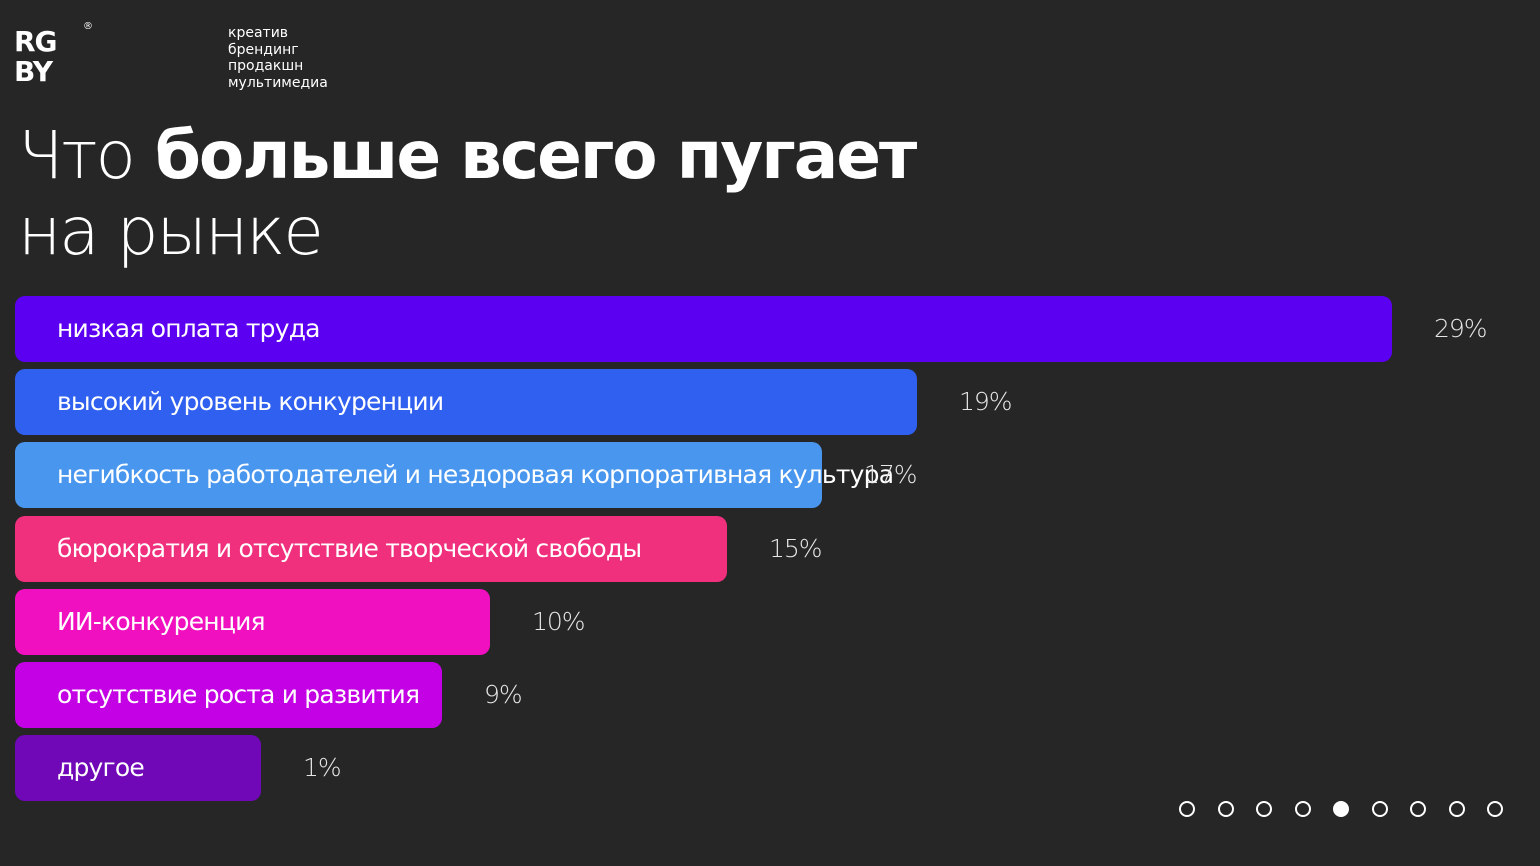  I want to click on brand-tagline: креатив брендинг продакшн мультимедиа, so click(278, 58).